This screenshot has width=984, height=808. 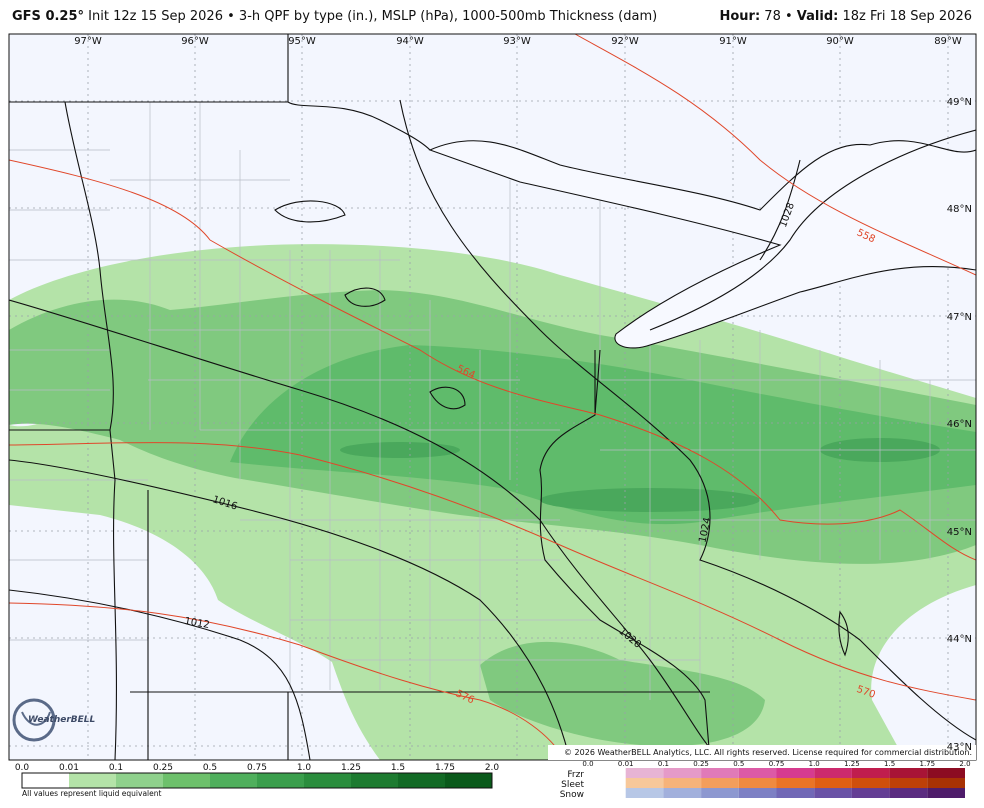 I want to click on longitude-label: 93°W, so click(x=517, y=41).